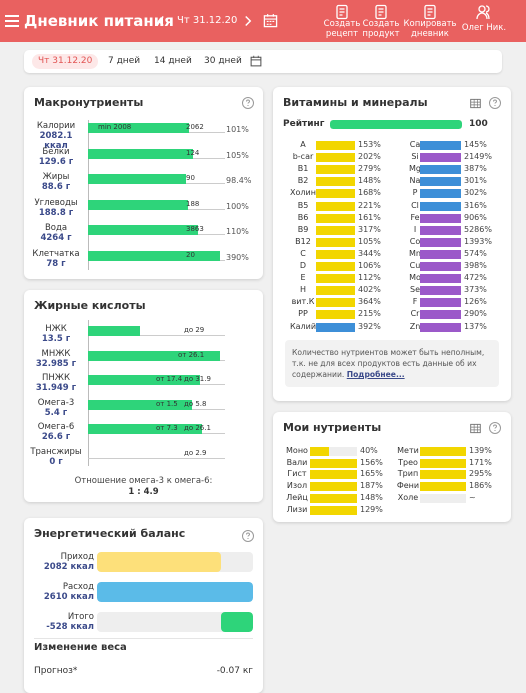 The height and width of the screenshot is (693, 526). Describe the element at coordinates (207, 20) in the screenshot. I see `date: Чт 31.12.20` at that location.